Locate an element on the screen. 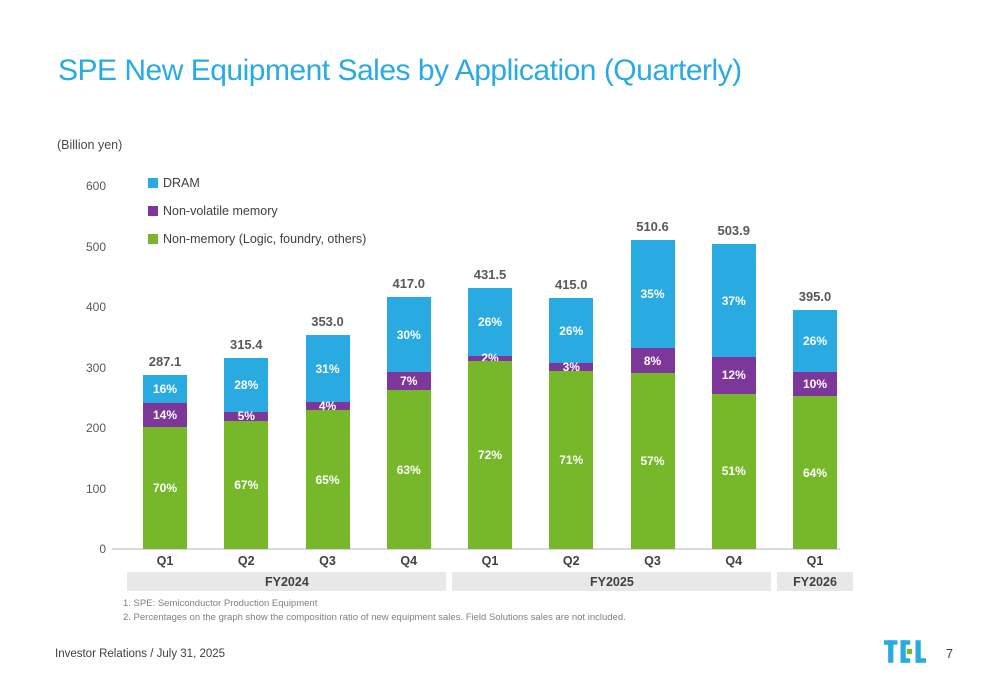  legend-item: Non-memory (Logic, foundry, others) is located at coordinates (257, 239).